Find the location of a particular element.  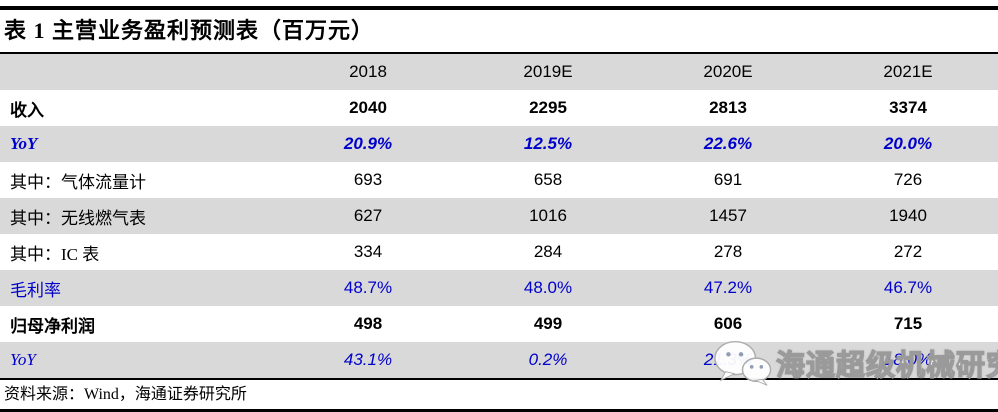

table-row-wireless-gas-meter: 其中：无线燃气表 627 1016 1457 1940 is located at coordinates (499, 216).